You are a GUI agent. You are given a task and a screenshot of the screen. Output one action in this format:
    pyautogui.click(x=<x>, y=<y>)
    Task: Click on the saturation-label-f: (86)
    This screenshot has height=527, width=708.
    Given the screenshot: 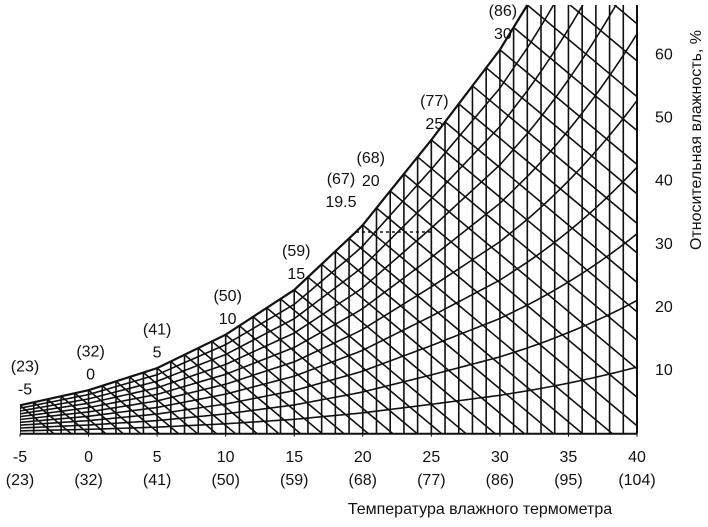 What is the action you would take?
    pyautogui.click(x=503, y=11)
    